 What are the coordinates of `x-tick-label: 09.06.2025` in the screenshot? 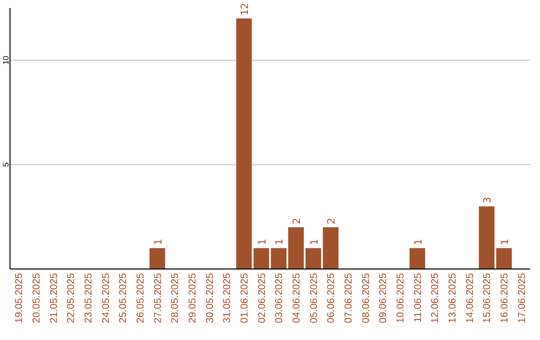 It's located at (384, 298).